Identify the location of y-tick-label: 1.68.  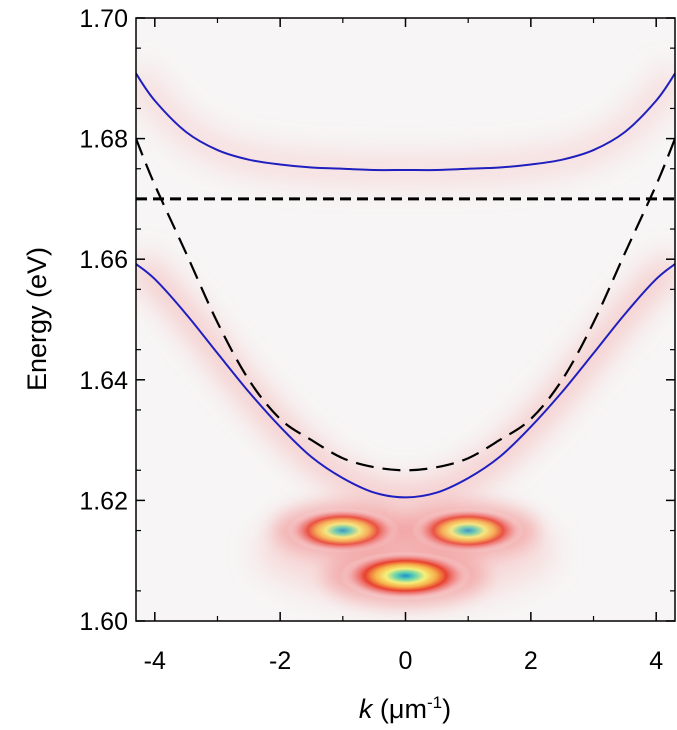
(103, 140).